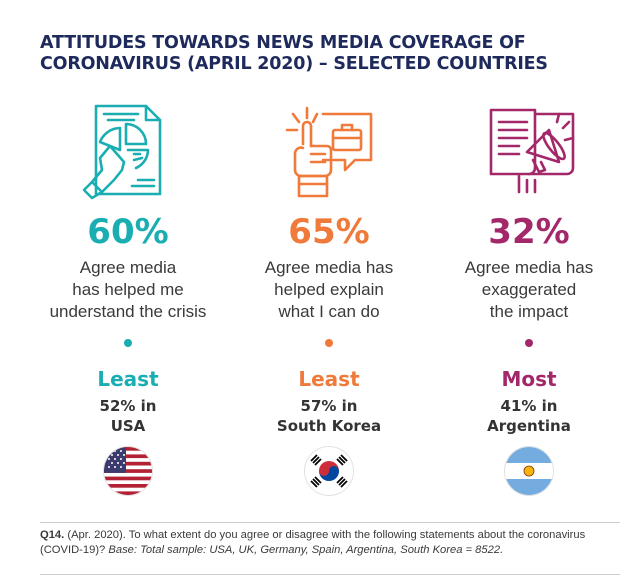 The image size is (644, 588). What do you see at coordinates (529, 406) in the screenshot?
I see `country-percent: 41% in` at bounding box center [529, 406].